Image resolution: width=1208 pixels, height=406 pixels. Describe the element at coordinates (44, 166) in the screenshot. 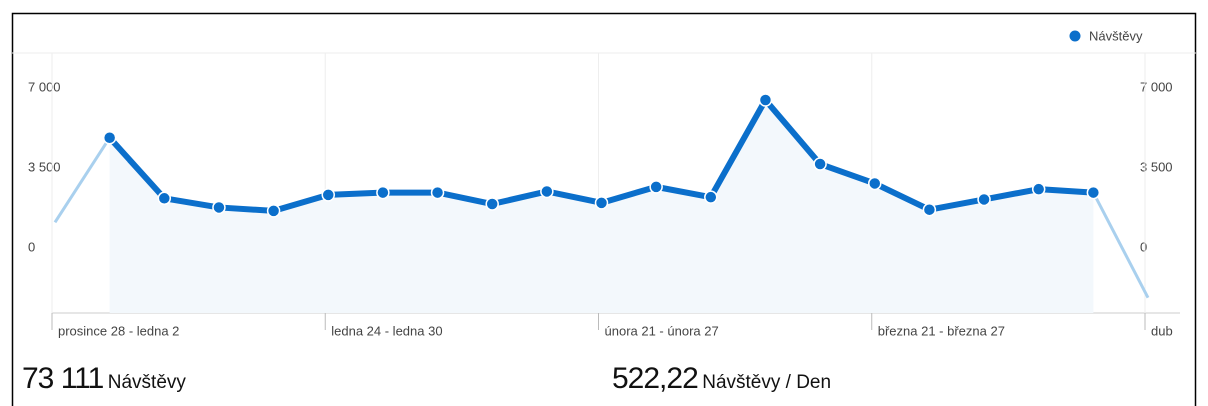

I see `y-tick-label: 3 500` at that location.